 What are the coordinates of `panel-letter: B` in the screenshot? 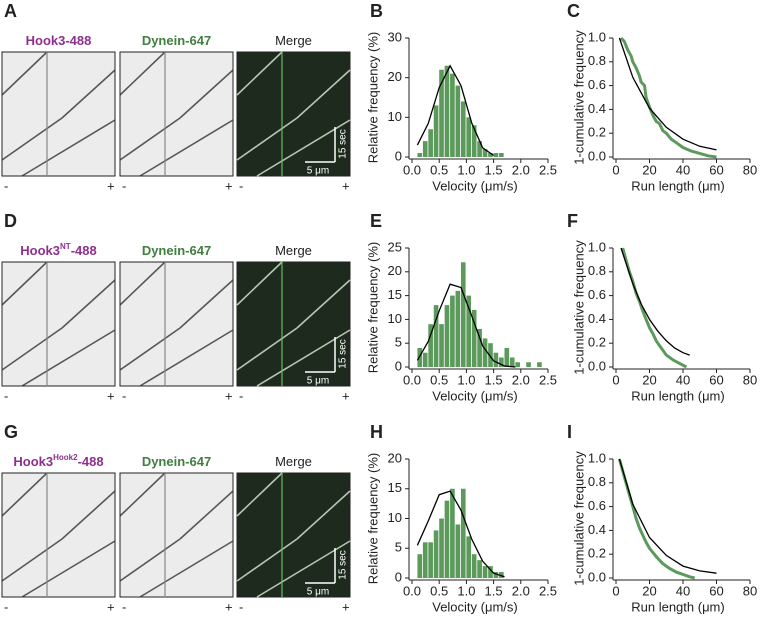 It's located at (376, 11).